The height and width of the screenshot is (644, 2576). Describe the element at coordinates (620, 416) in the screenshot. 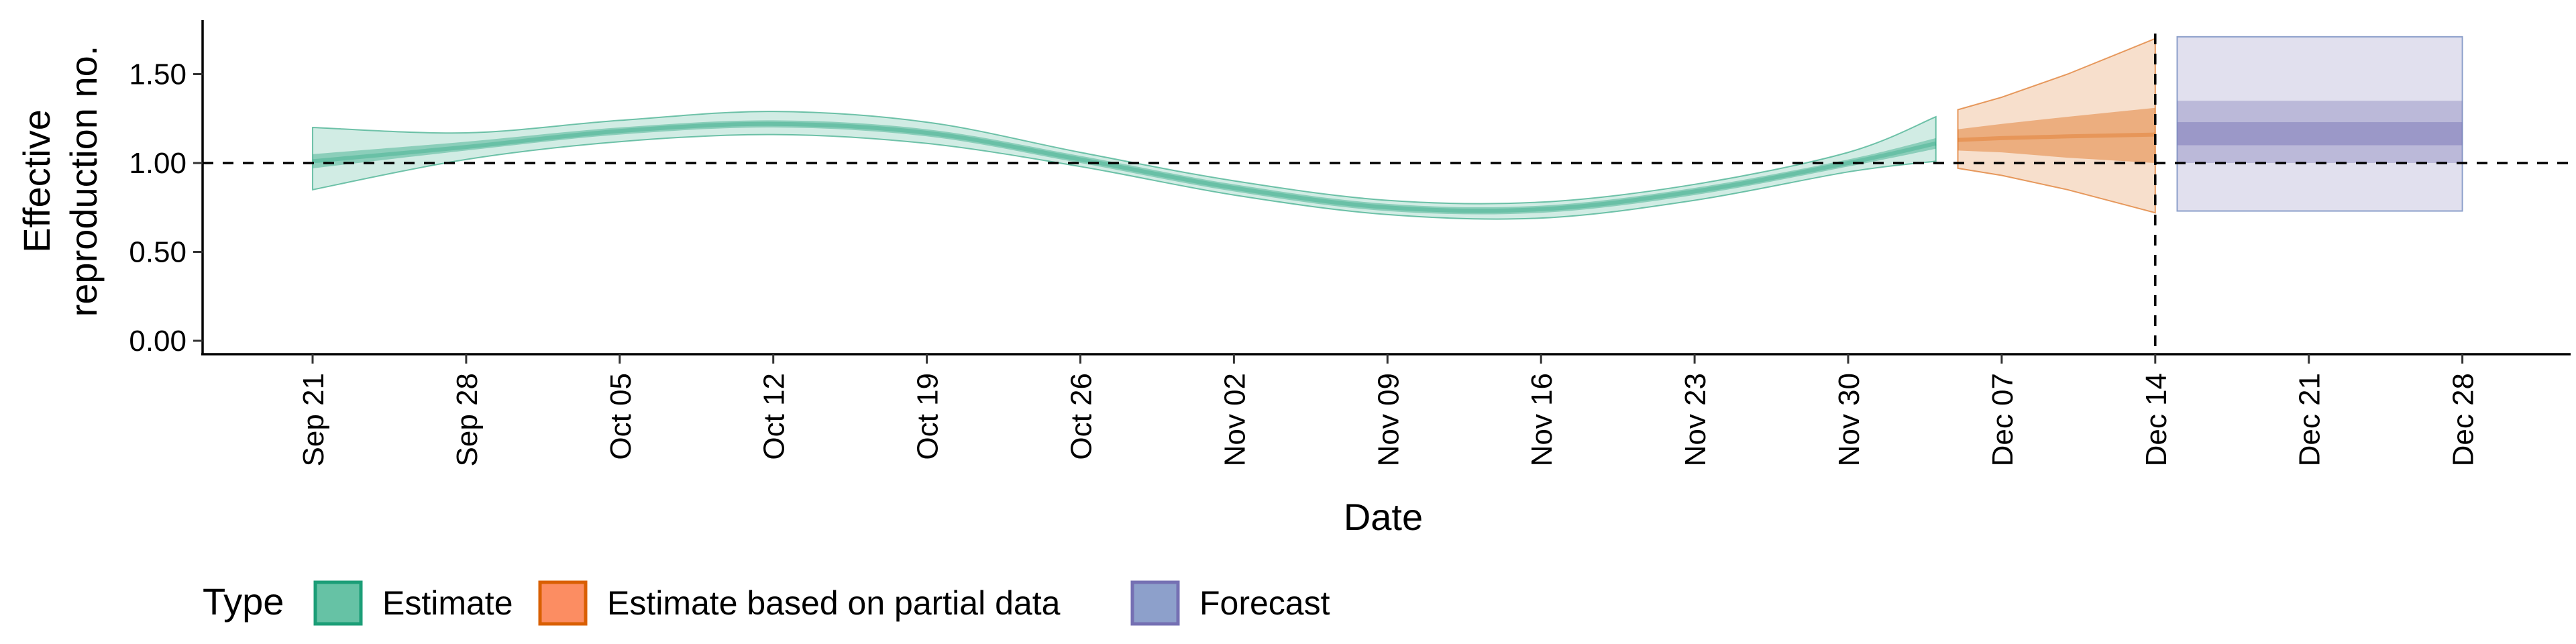

I see `x-tick-label: Oct 05` at that location.